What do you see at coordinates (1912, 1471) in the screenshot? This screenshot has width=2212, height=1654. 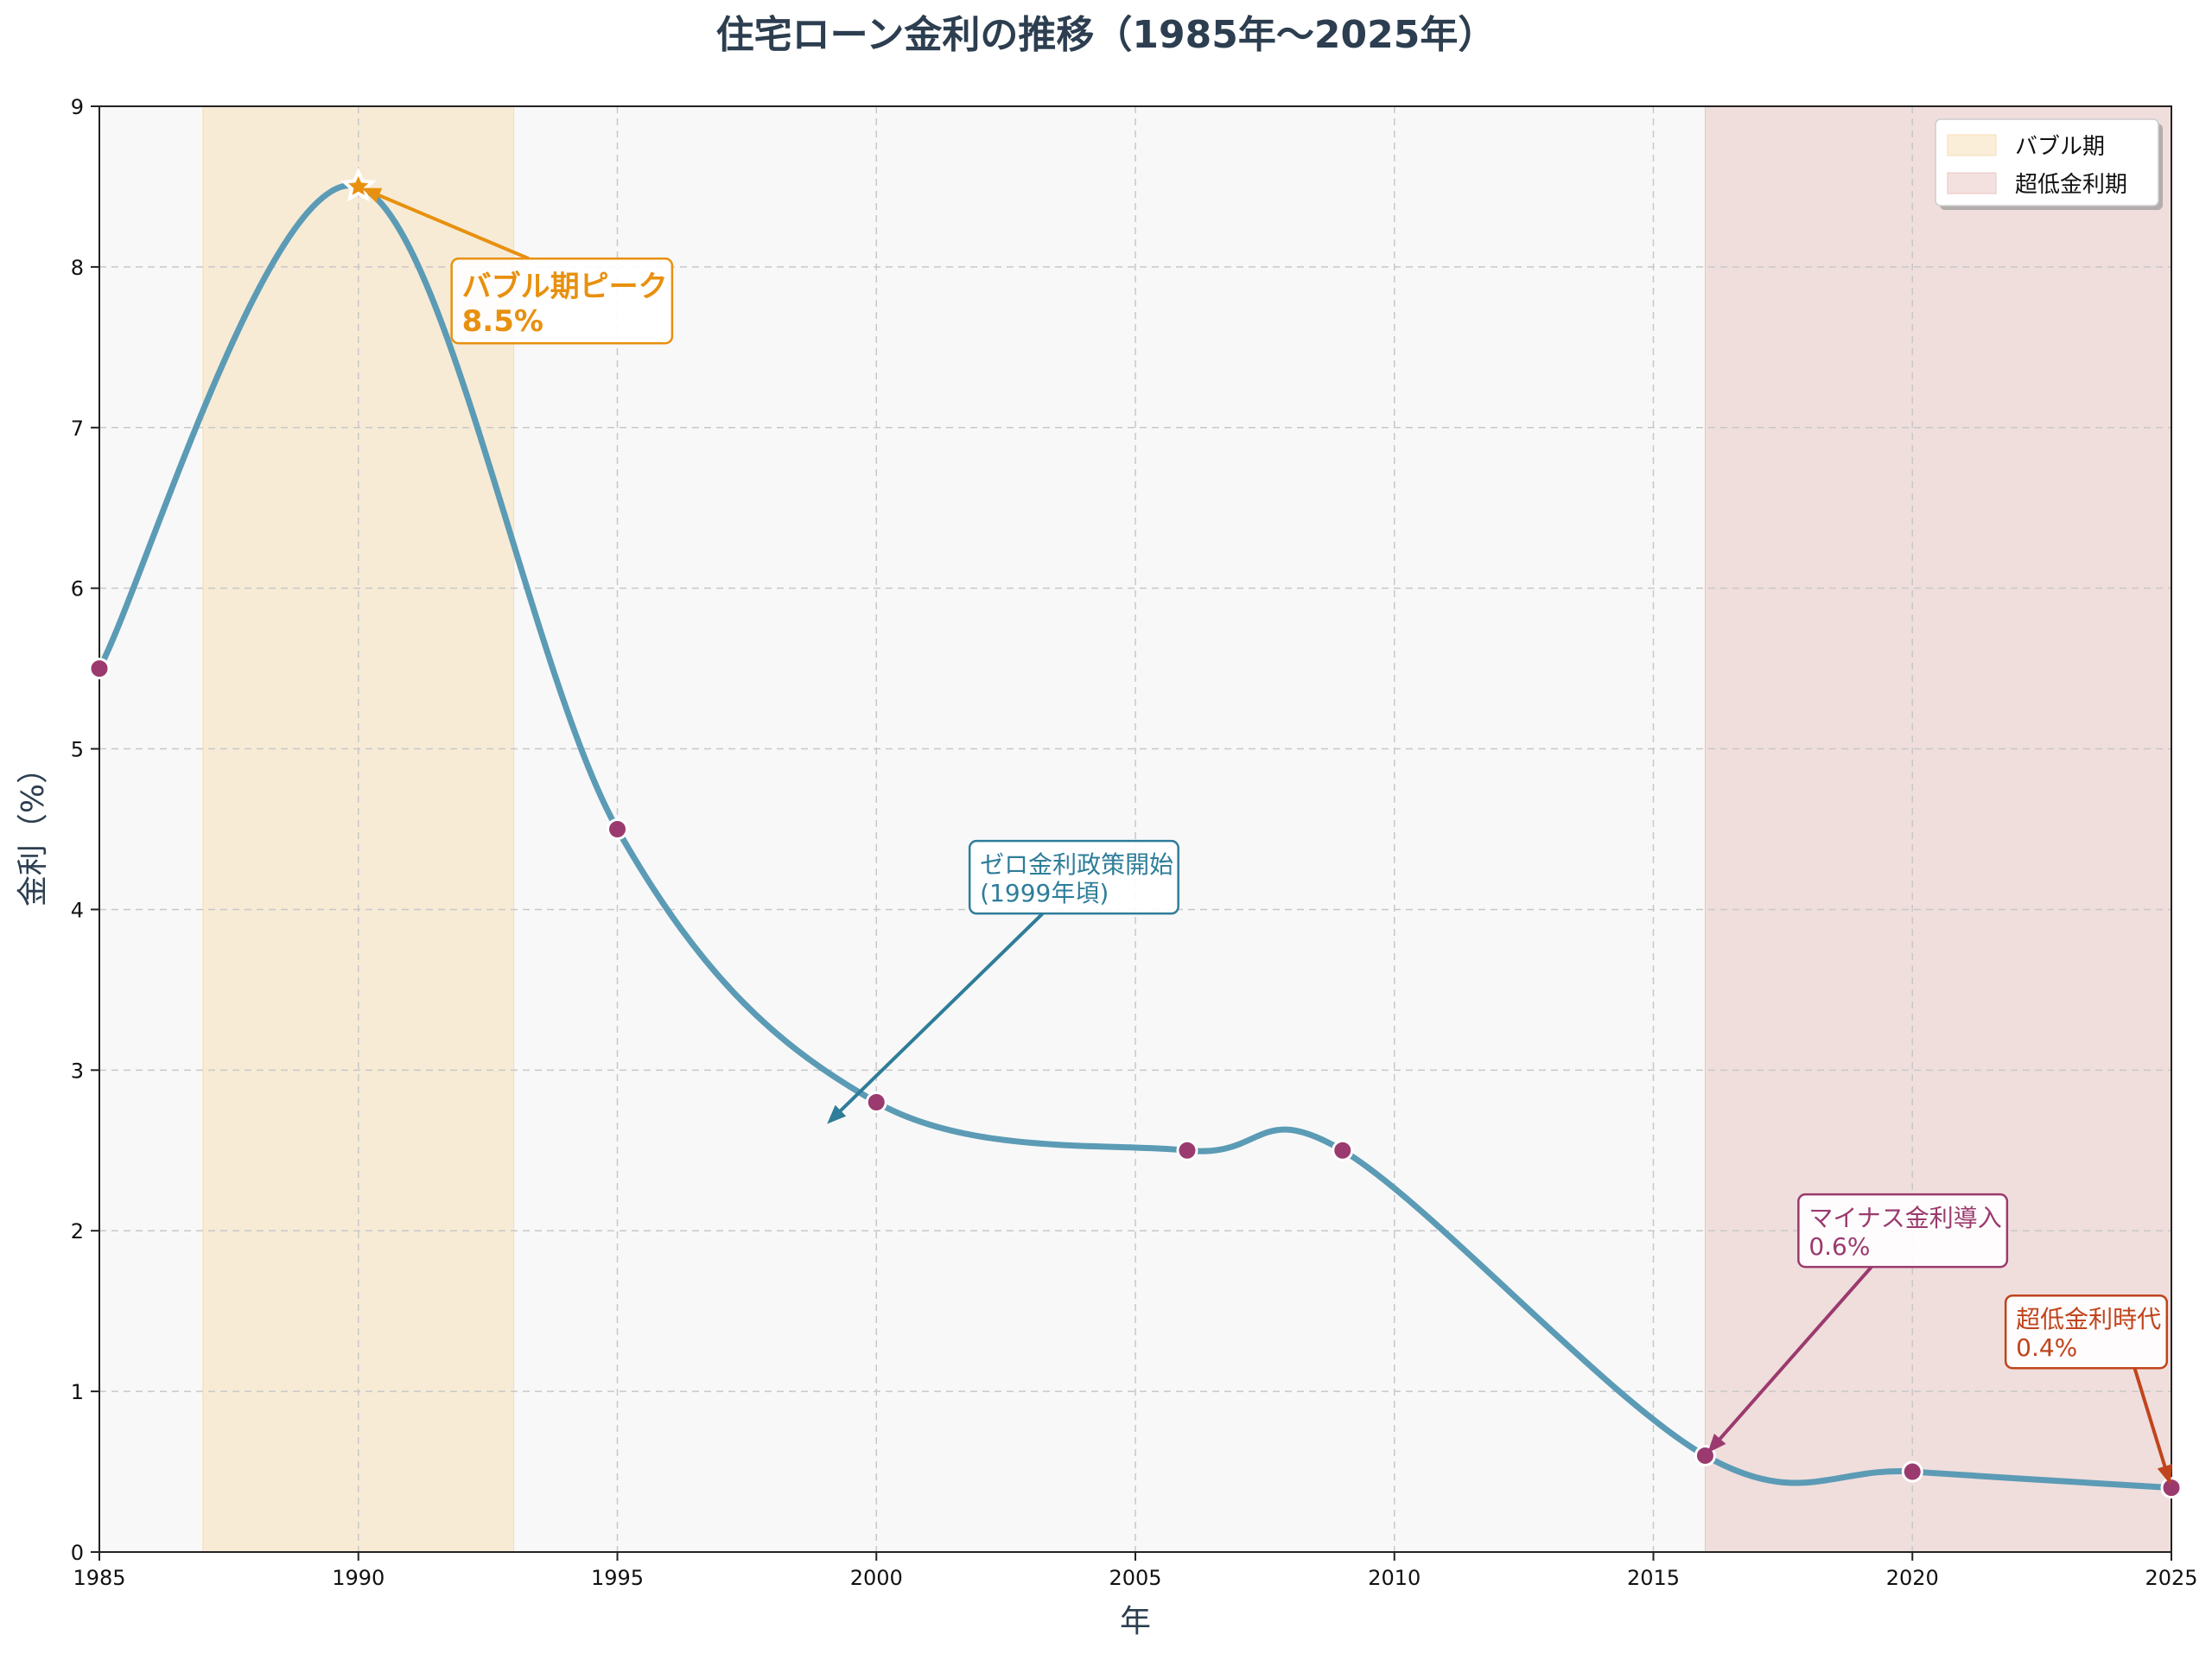 I see `data-point-2020` at bounding box center [1912, 1471].